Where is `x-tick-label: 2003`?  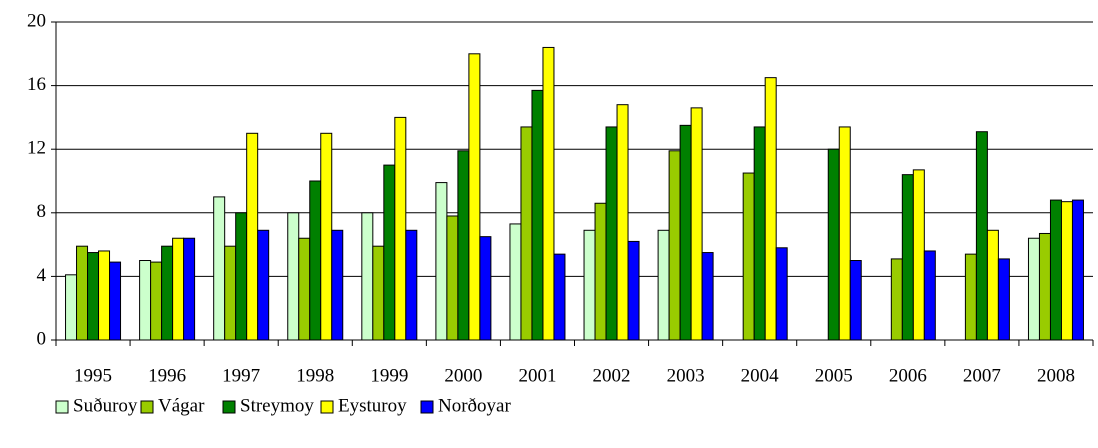 x-tick-label: 2003 is located at coordinates (686, 375).